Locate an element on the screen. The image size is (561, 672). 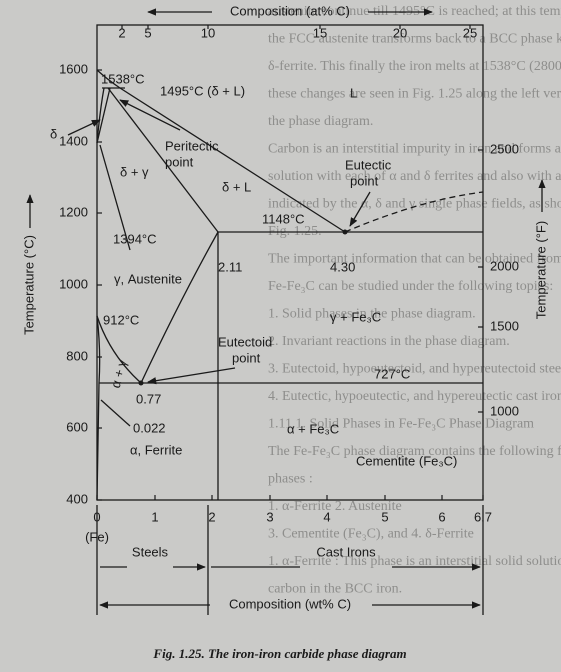
label: 4.30 is located at coordinates (342, 266).